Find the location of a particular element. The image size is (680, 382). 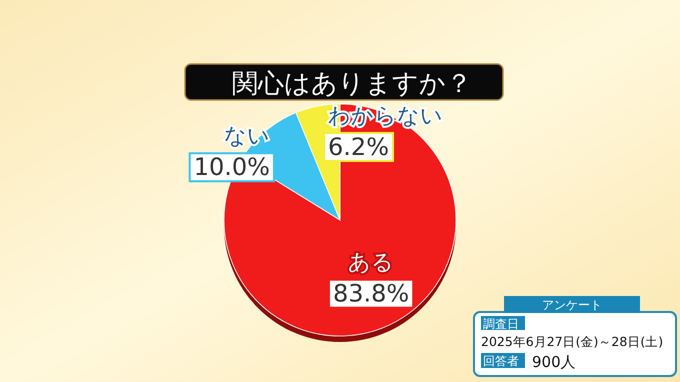

chart-title: 関心はありますか？ is located at coordinates (352, 84).